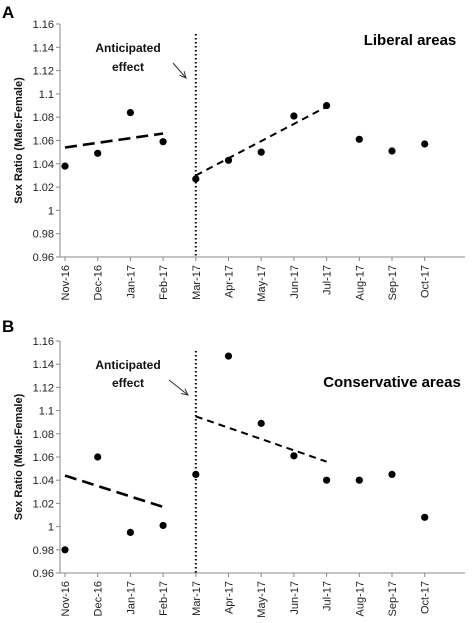 The image size is (474, 623). Describe the element at coordinates (8, 12) in the screenshot. I see `panel-letter: A` at that location.